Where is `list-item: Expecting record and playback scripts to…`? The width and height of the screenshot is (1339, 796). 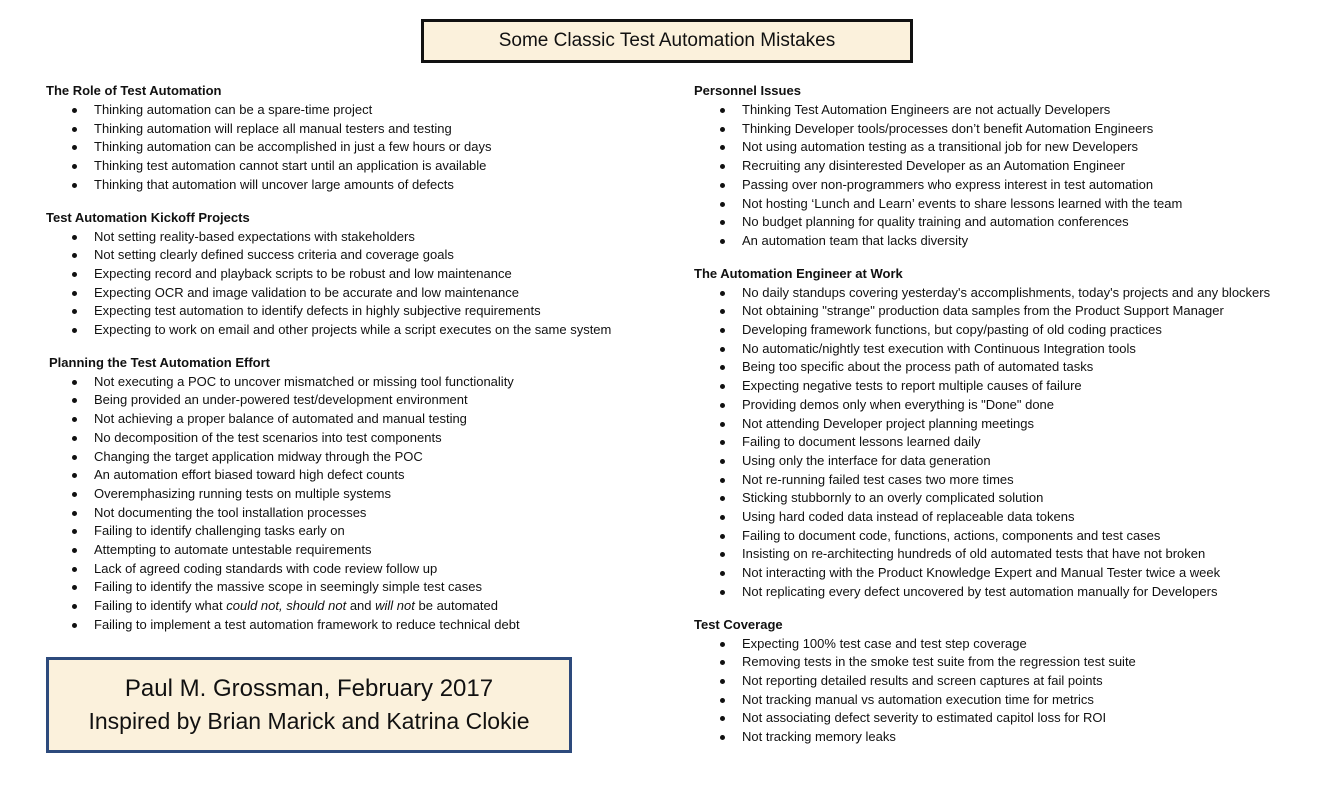
list-item: Expecting record and playback scripts to… is located at coordinates (356, 274).